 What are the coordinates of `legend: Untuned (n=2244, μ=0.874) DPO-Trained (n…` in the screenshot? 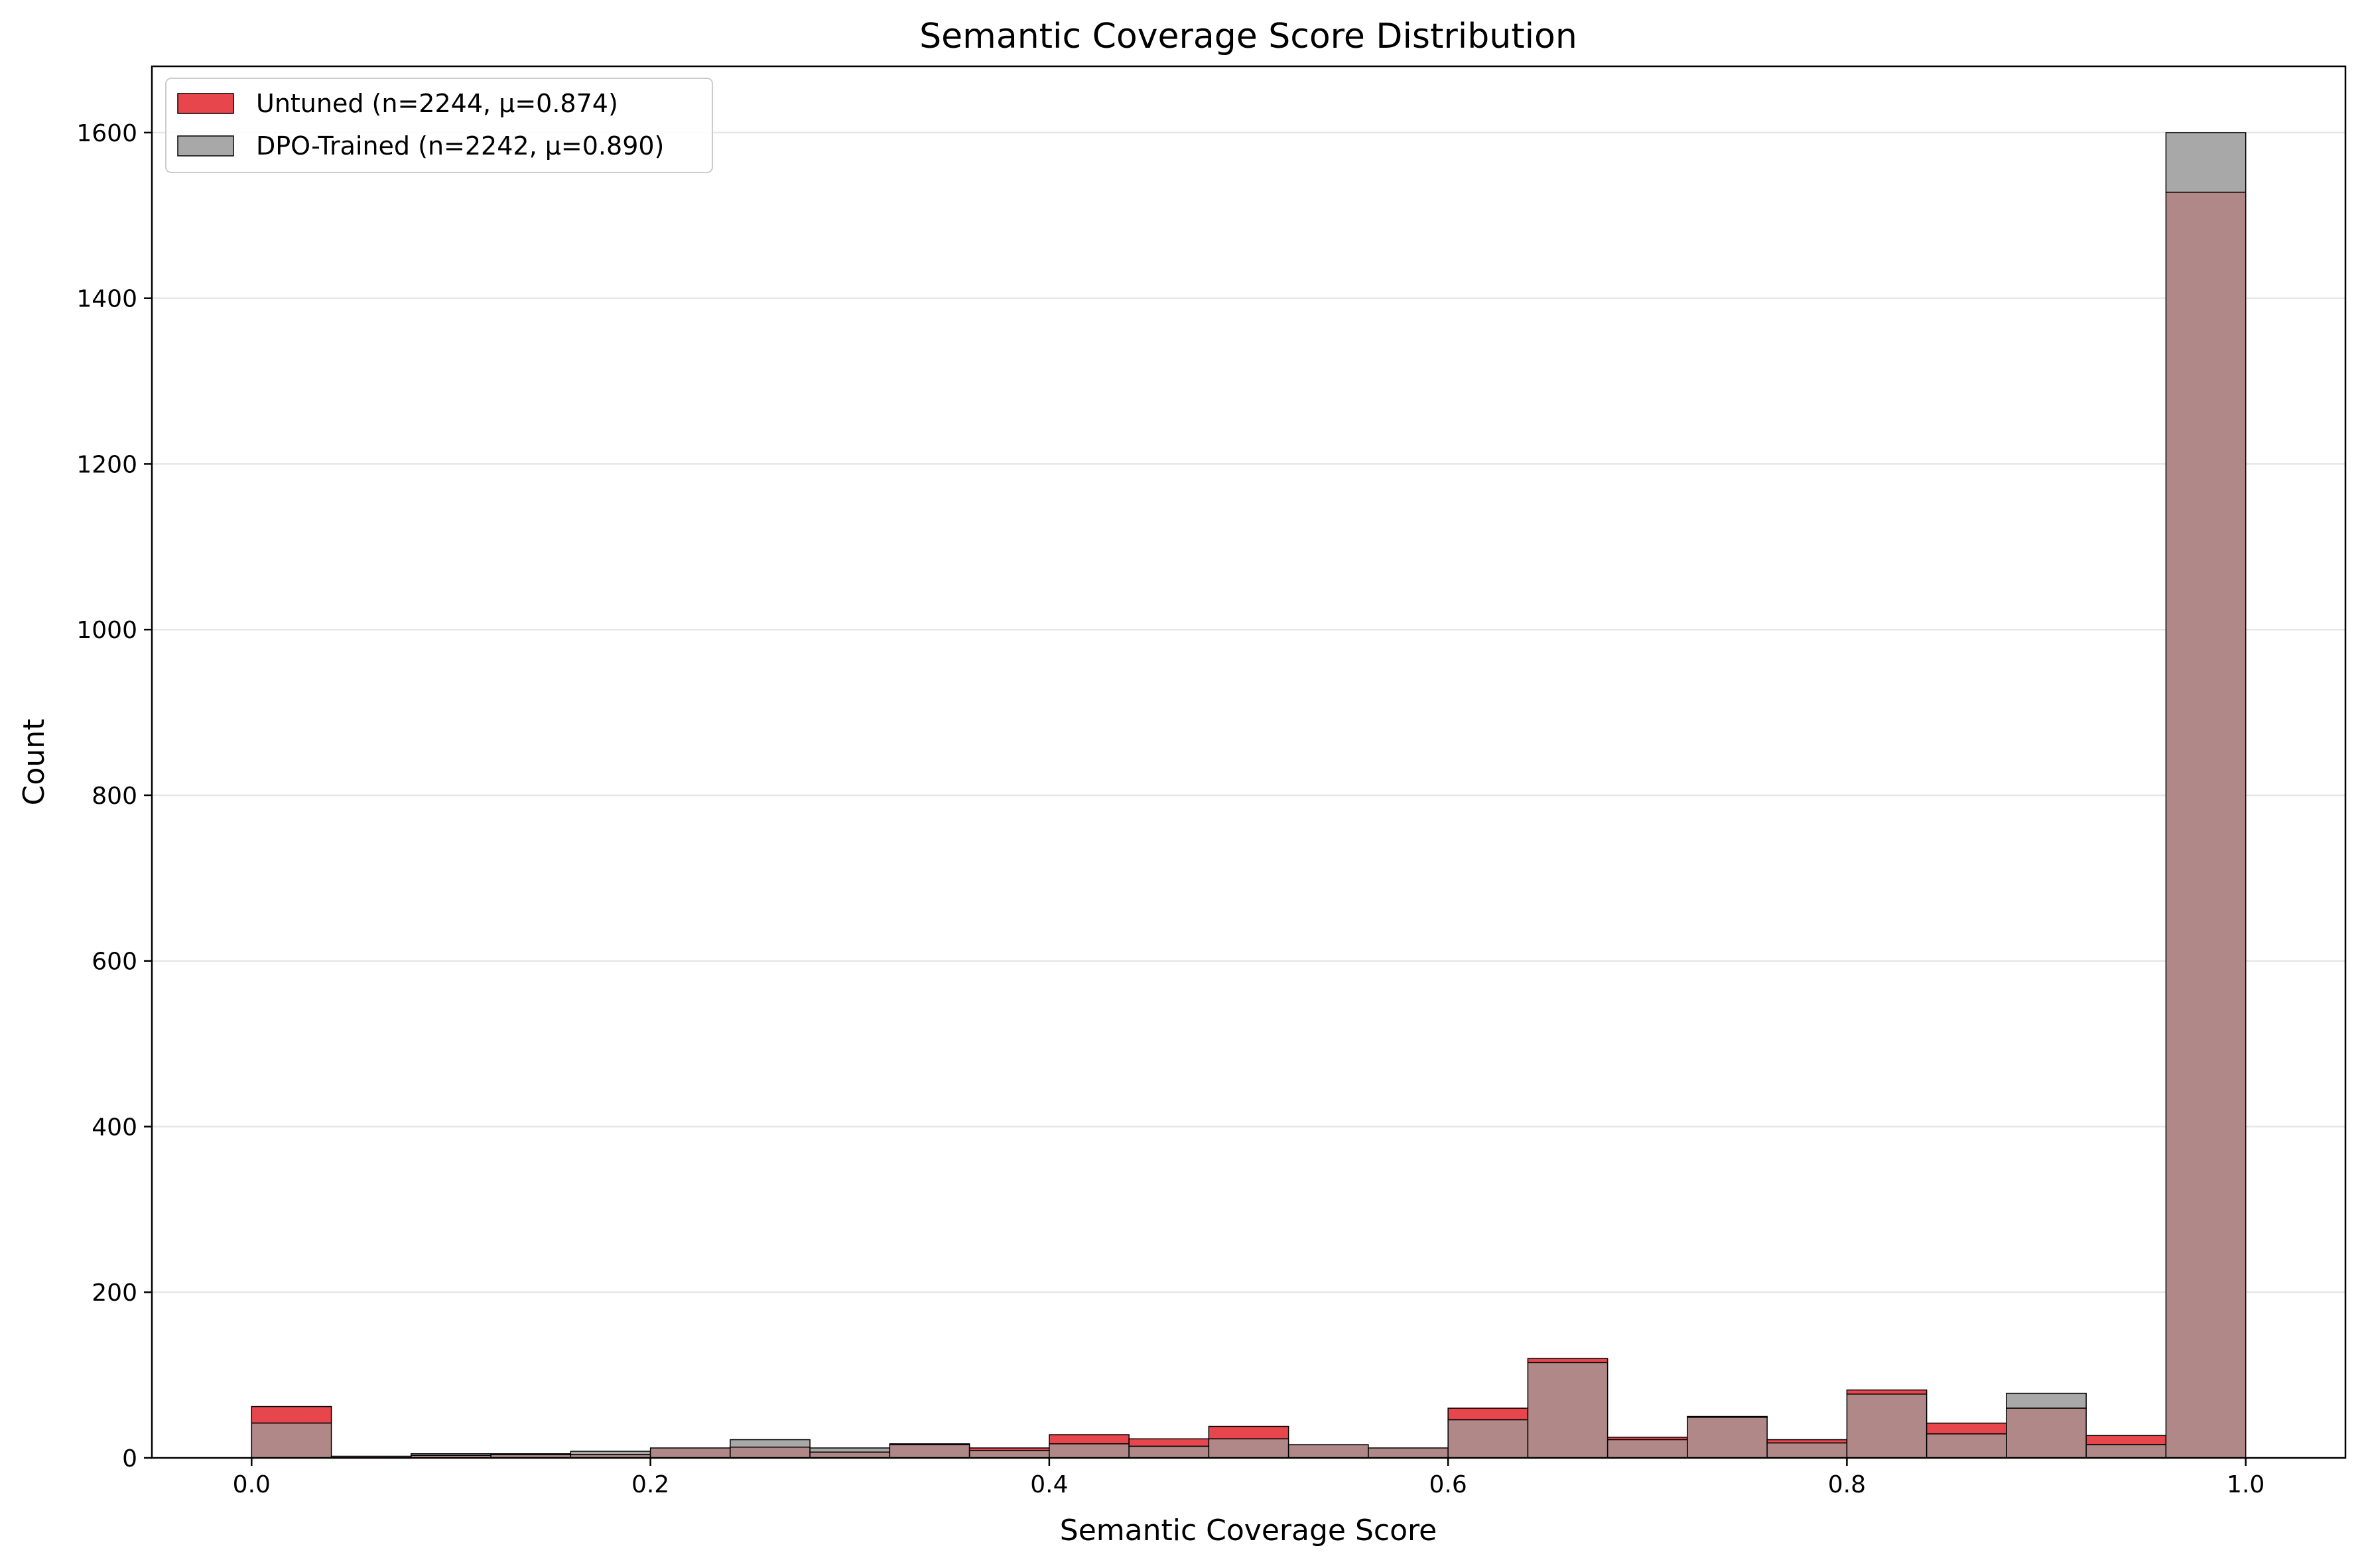 It's located at (439, 125).